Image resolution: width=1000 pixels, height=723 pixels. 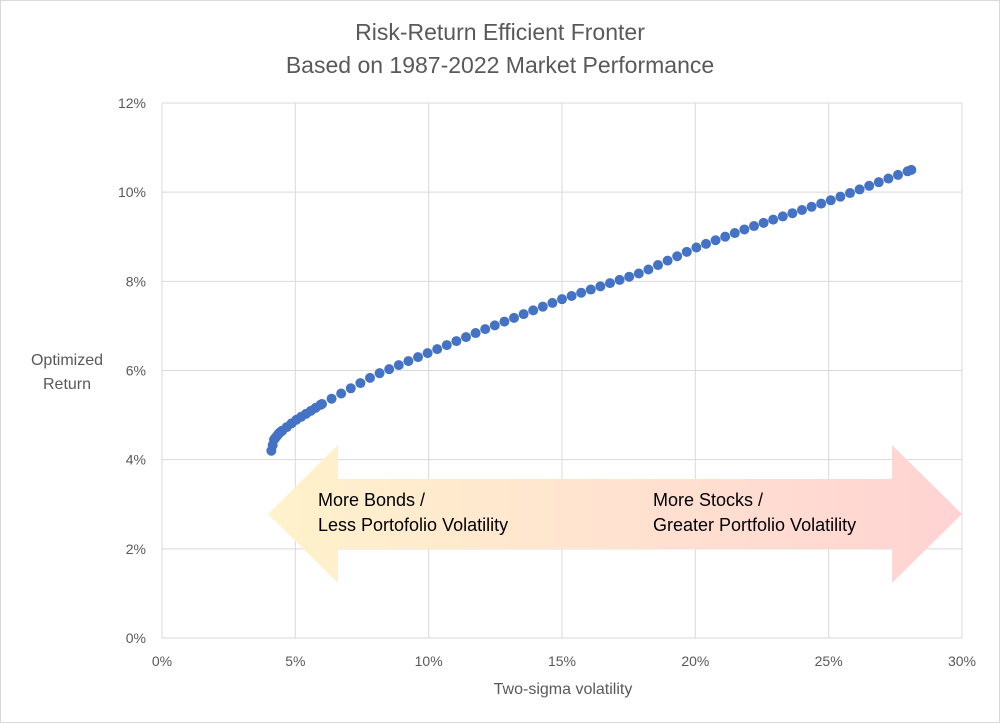 I want to click on chart-title-line-1: Risk-Return Efficient Fronter, so click(x=500, y=32).